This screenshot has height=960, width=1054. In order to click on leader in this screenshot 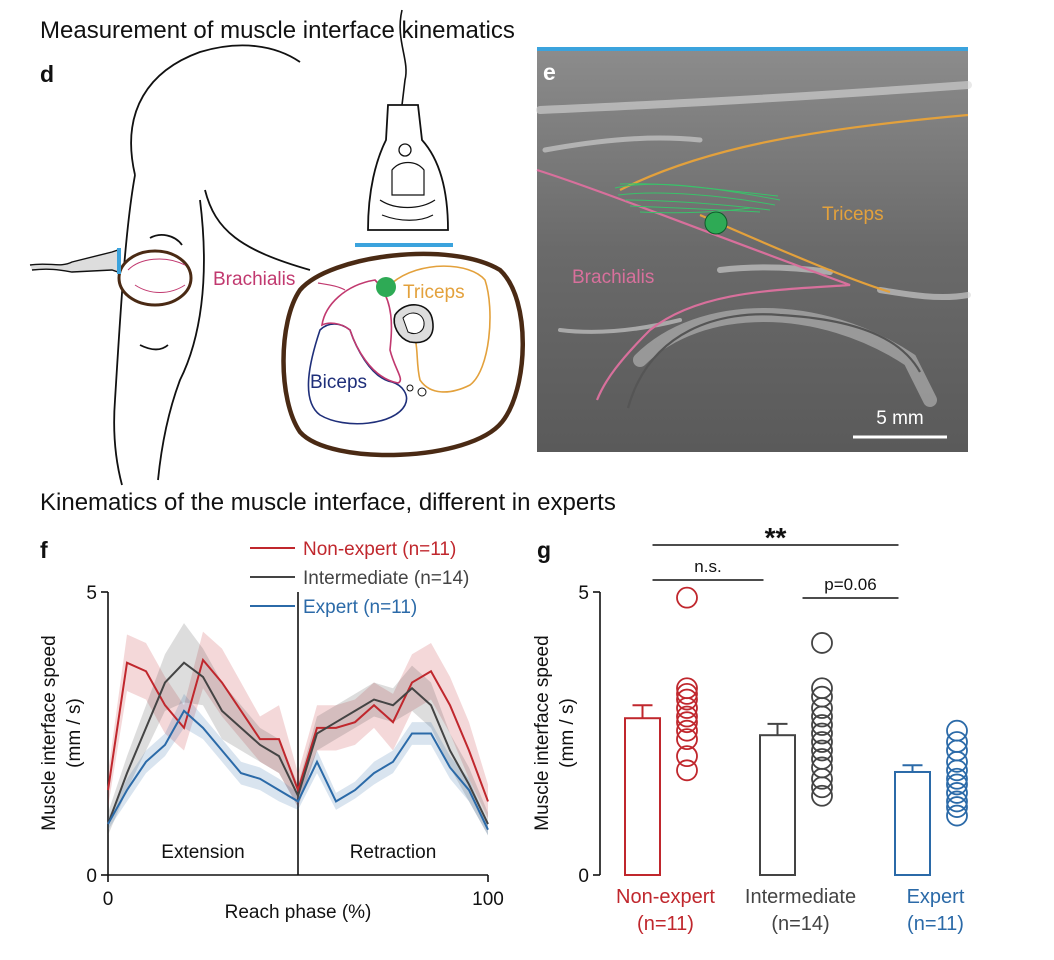, I will do `click(331, 286)`.